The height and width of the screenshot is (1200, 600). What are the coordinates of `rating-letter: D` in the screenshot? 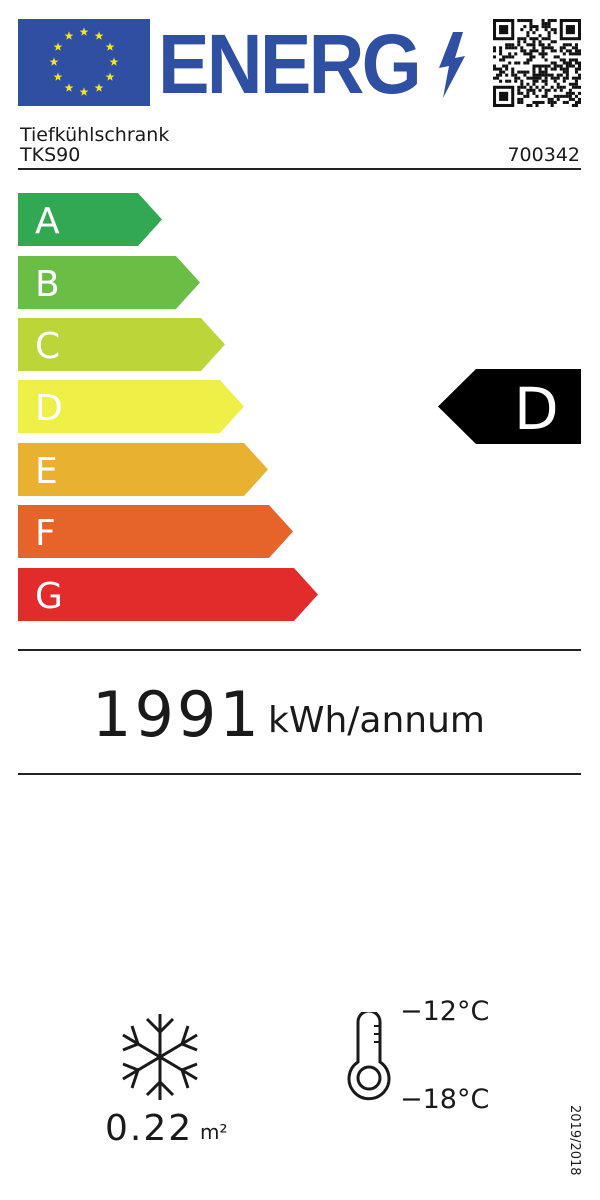 It's located at (536, 409).